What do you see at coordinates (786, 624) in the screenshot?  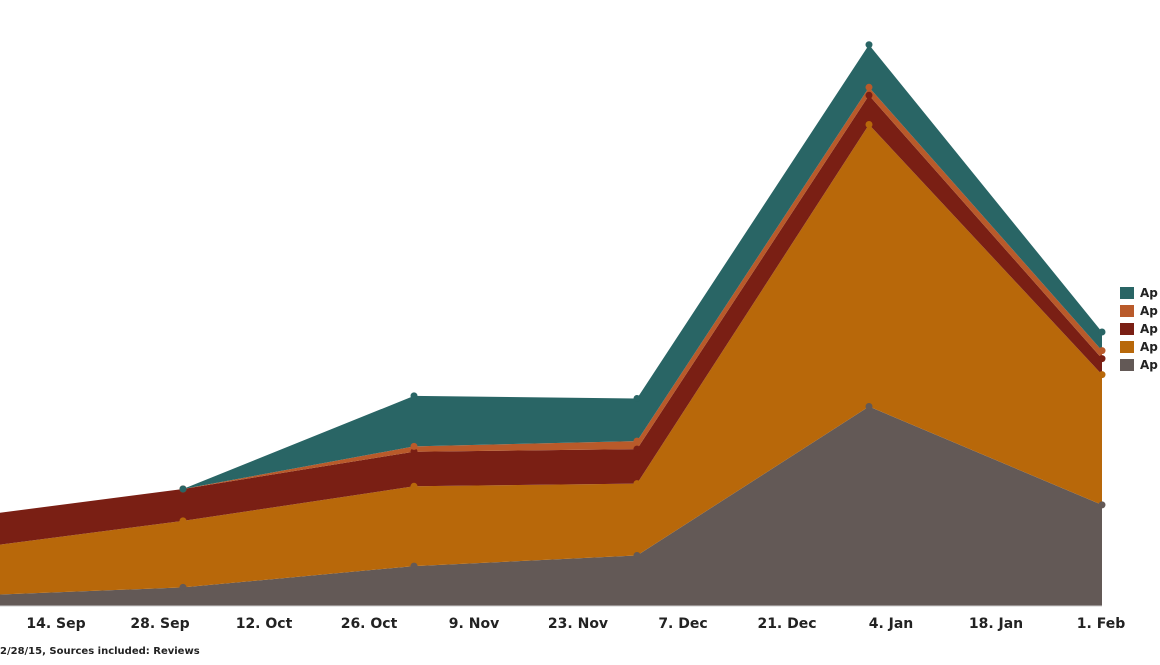 I see `x-tick-label: 21. Dec` at bounding box center [786, 624].